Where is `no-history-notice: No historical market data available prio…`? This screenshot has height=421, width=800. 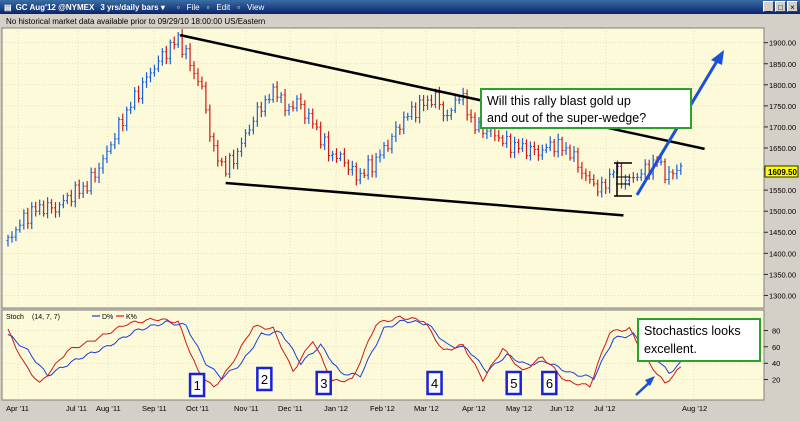 no-history-notice: No historical market data available prio… is located at coordinates (135, 21).